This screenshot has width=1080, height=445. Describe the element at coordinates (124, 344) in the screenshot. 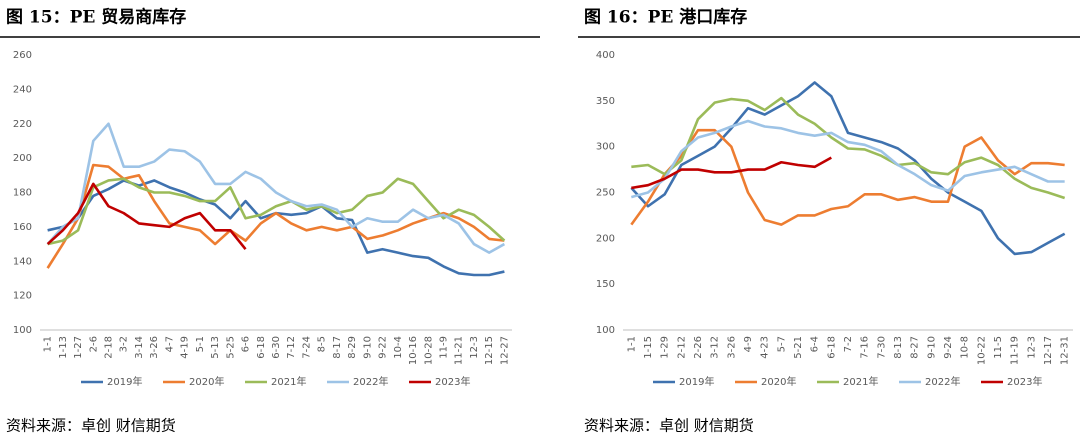

I see `x-tick-label: 3-2` at that location.